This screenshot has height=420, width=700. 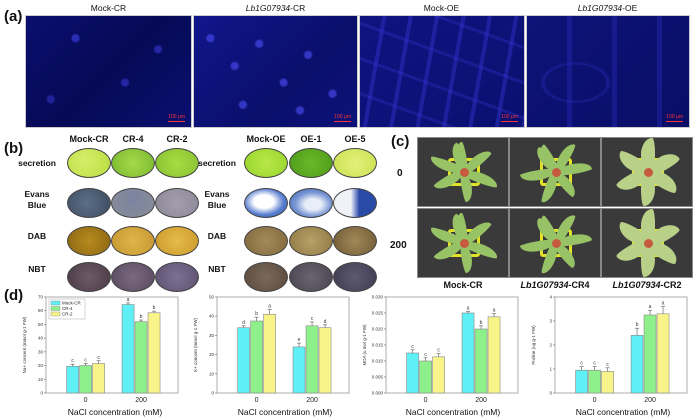 I want to click on y-tick-label: 4, so click(x=550, y=297).